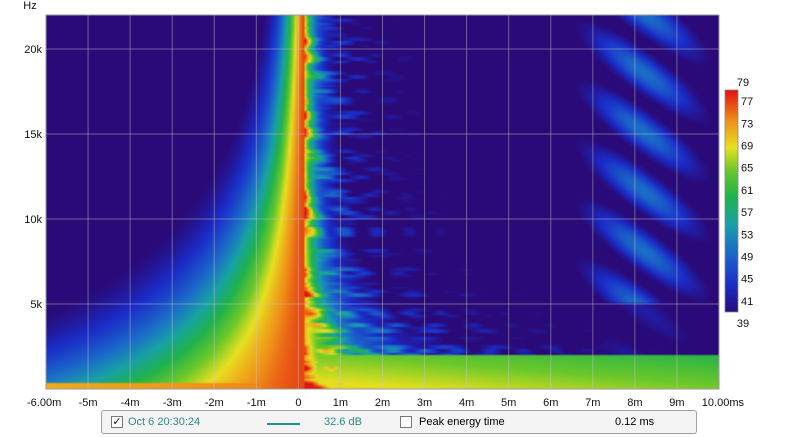 Image resolution: width=800 pixels, height=437 pixels. Describe the element at coordinates (462, 422) in the screenshot. I see `peak-energy-label: Peak energy time` at that location.